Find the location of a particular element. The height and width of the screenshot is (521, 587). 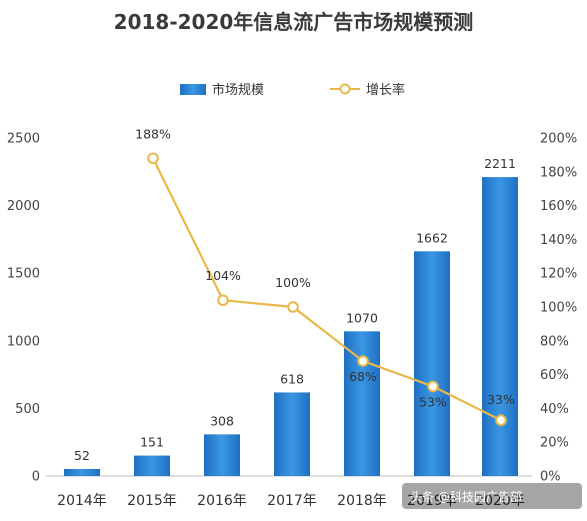

watermark-text: 头条 @科技园广告部 is located at coordinates (466, 496).